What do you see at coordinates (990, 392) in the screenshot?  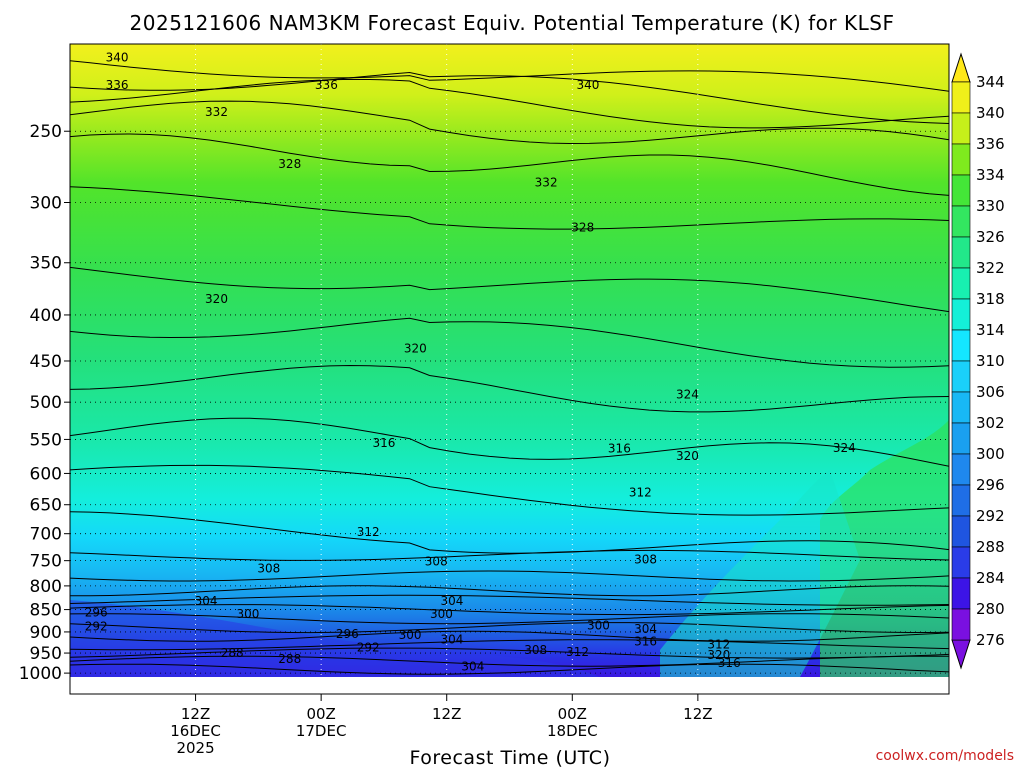 I see `colorbar-label-10: 306` at bounding box center [990, 392].